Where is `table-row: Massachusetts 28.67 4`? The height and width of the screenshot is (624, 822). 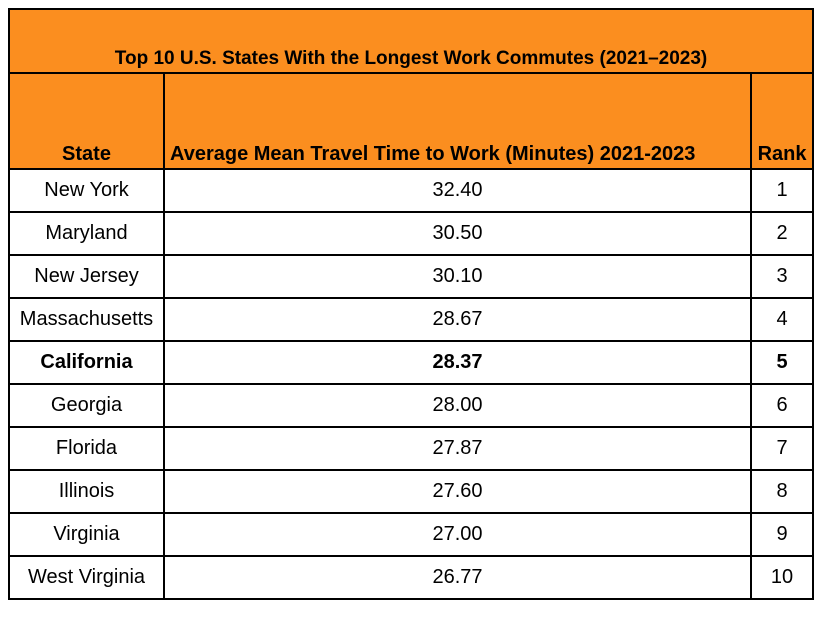
table-row: Massachusetts 28.67 4 is located at coordinates (411, 319).